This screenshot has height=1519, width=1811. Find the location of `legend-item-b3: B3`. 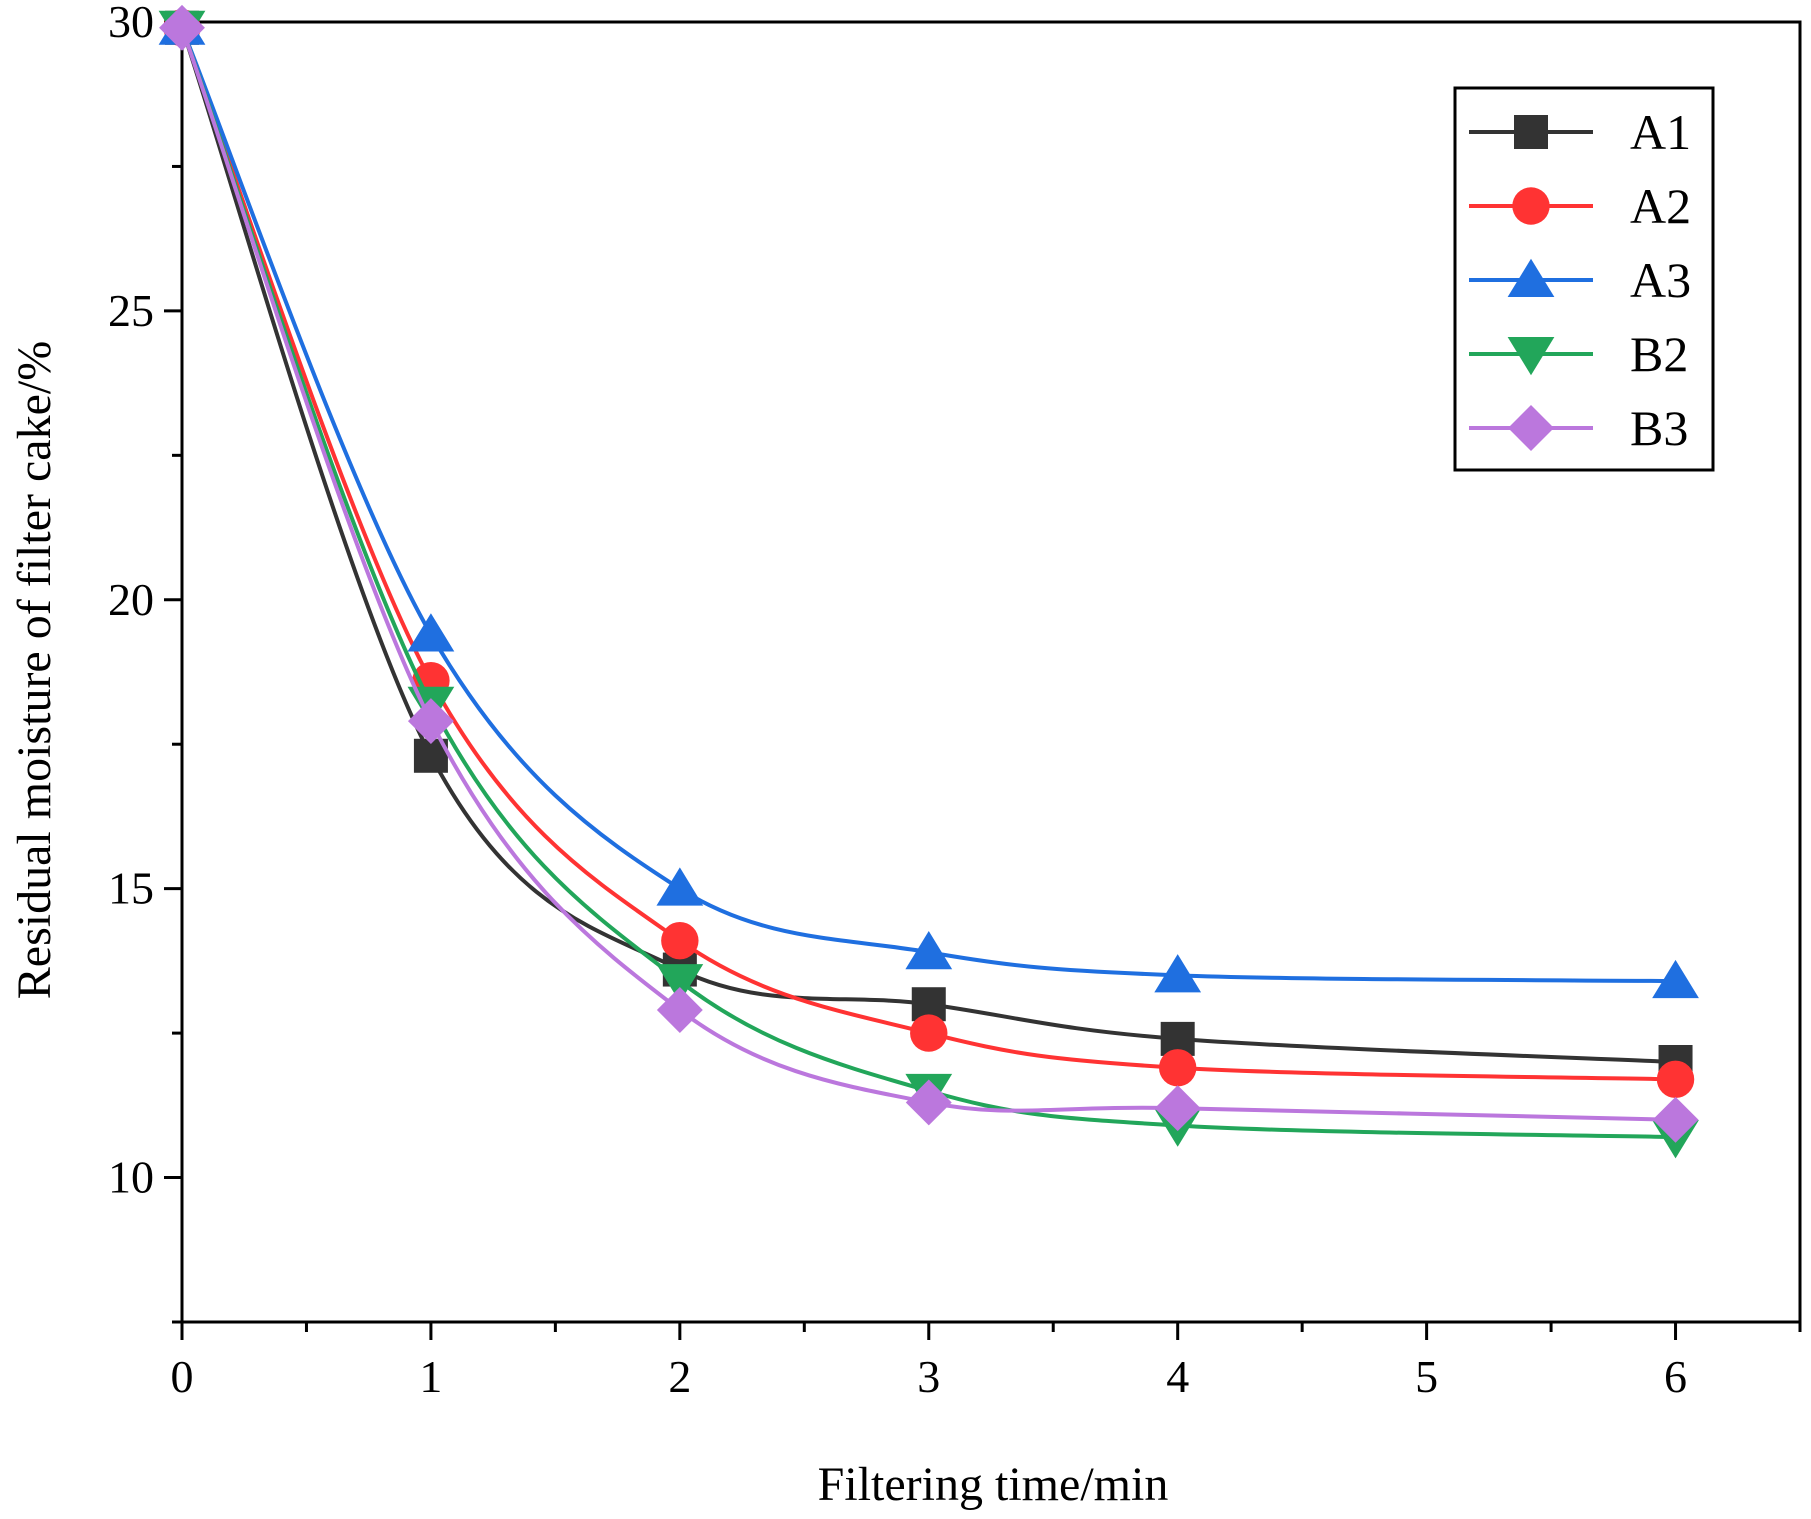

legend-item-b3: B3 is located at coordinates (1578, 428).